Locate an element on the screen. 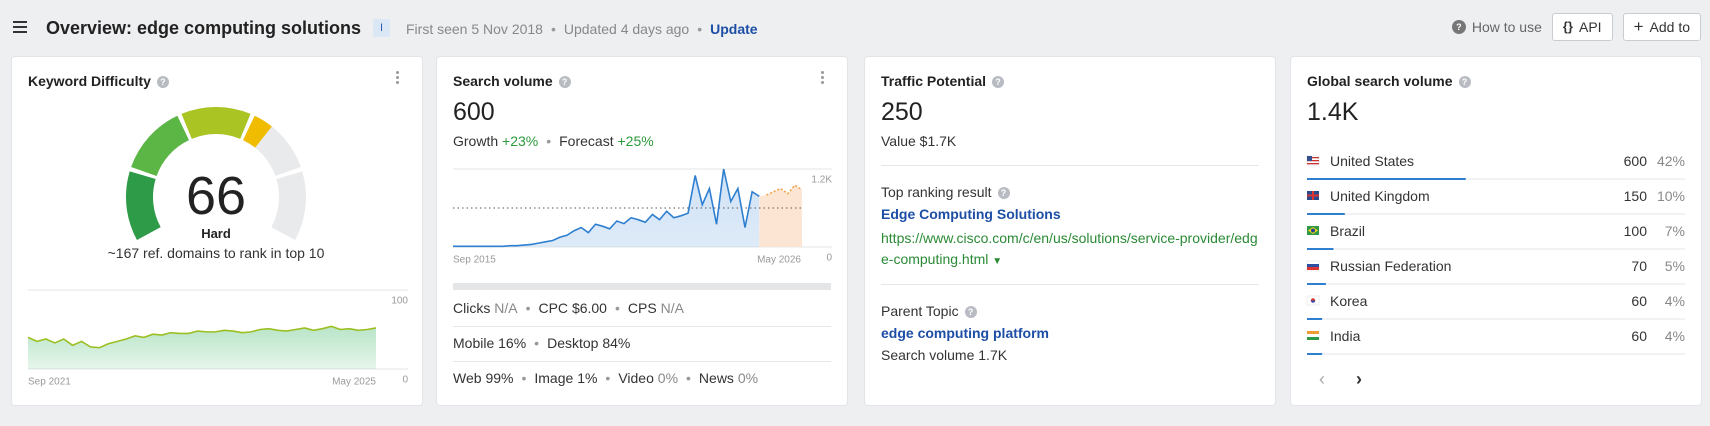 The image size is (1710, 426). country-share: 5% is located at coordinates (1674, 266).